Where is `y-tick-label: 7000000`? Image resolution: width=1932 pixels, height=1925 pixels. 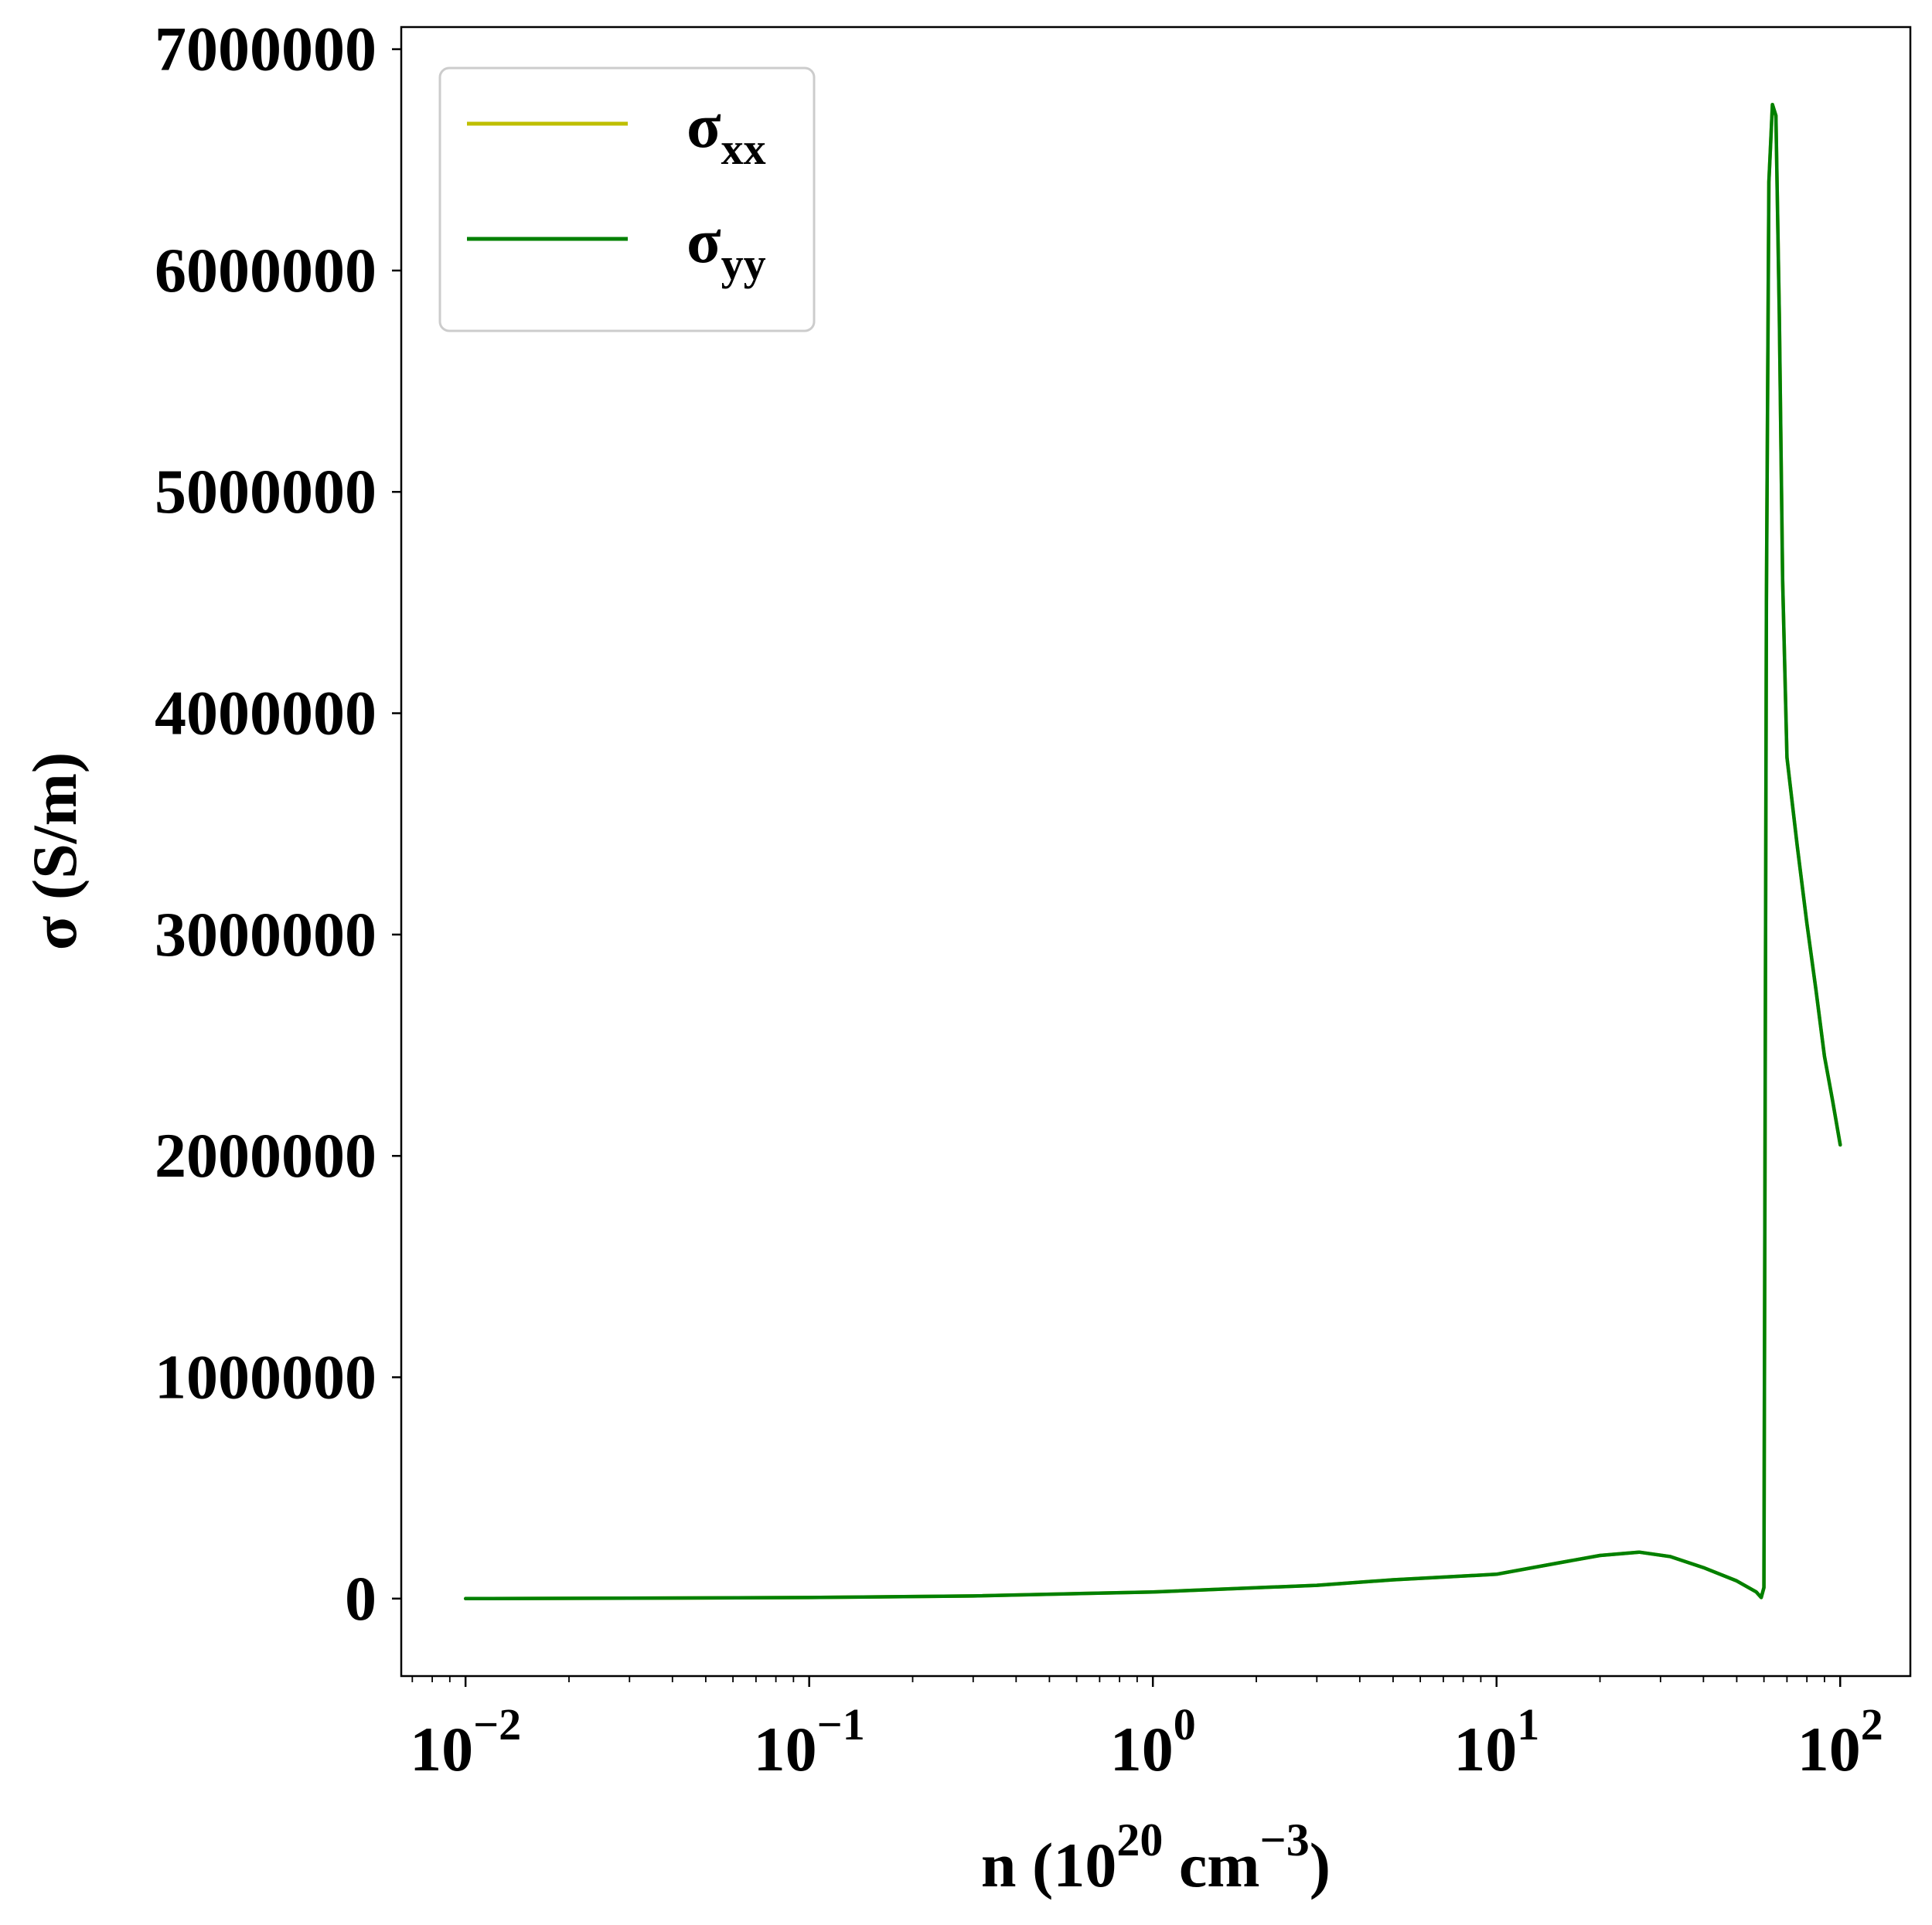 y-tick-label: 7000000 is located at coordinates (266, 49).